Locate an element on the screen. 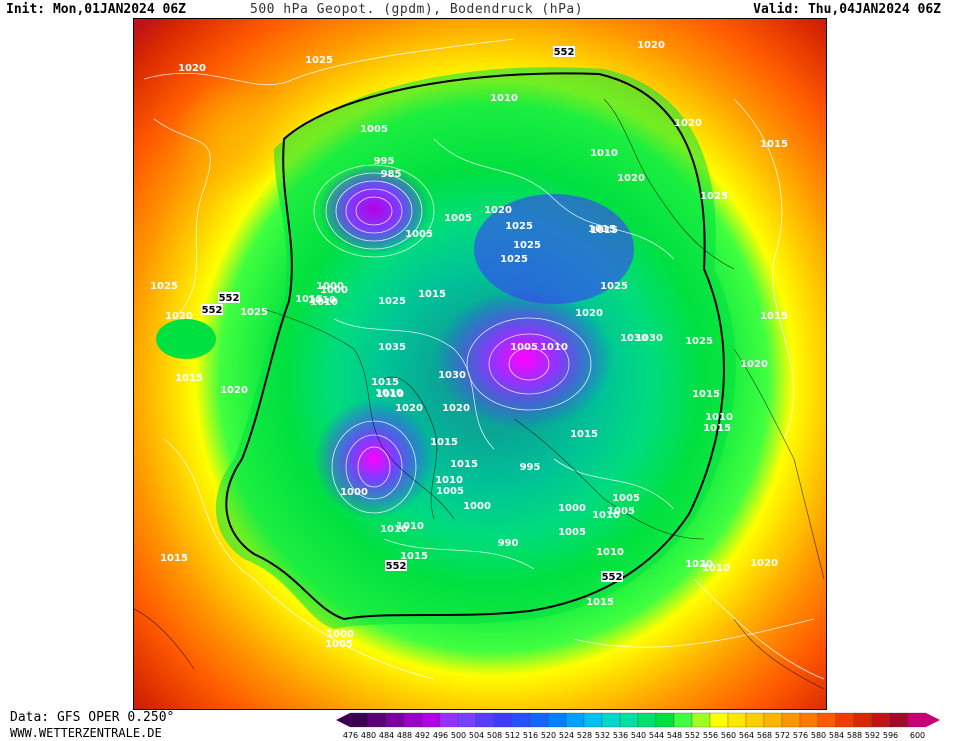 This screenshot has height=741, width=959. legend-tick-label: 480 is located at coordinates (368, 735).